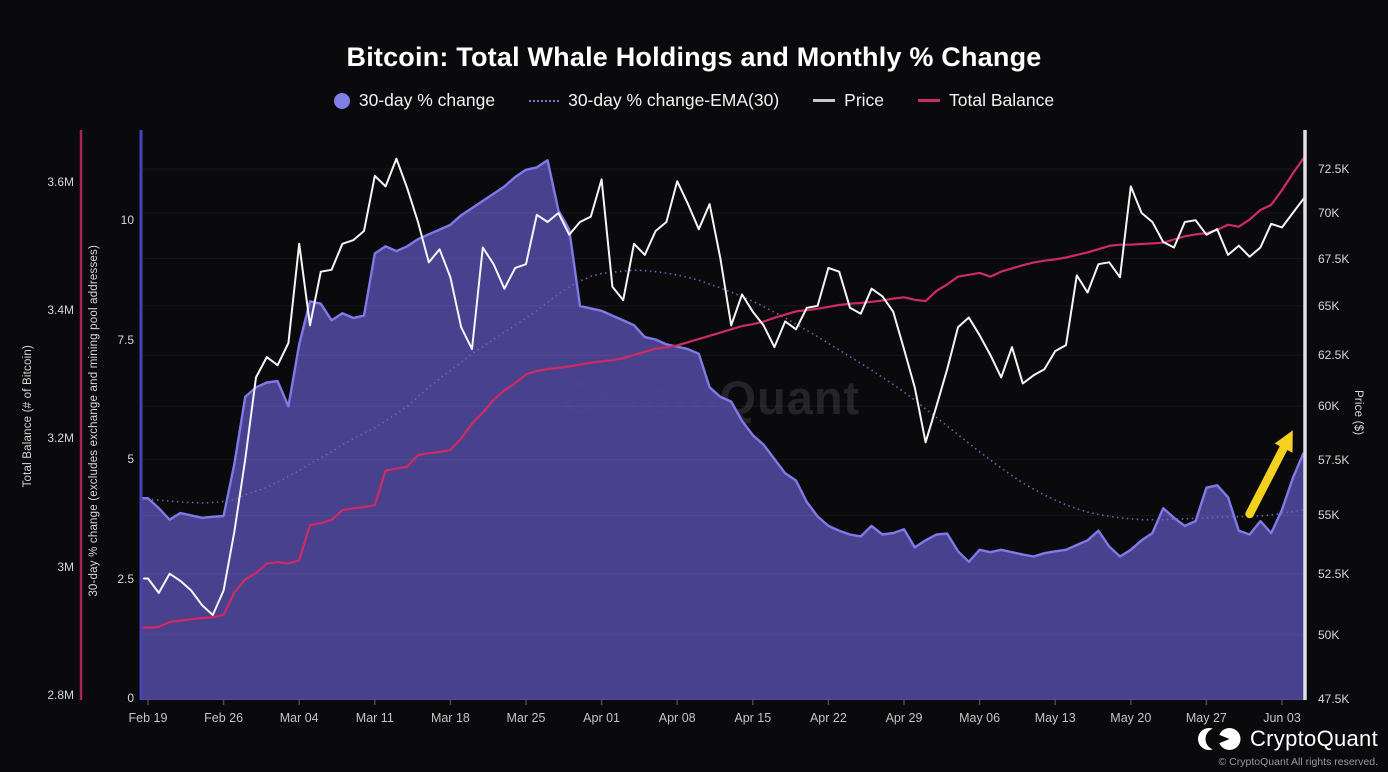 The width and height of the screenshot is (1388, 772). Describe the element at coordinates (1329, 406) in the screenshot. I see `y-axis-tick-label-price: 60K` at that location.